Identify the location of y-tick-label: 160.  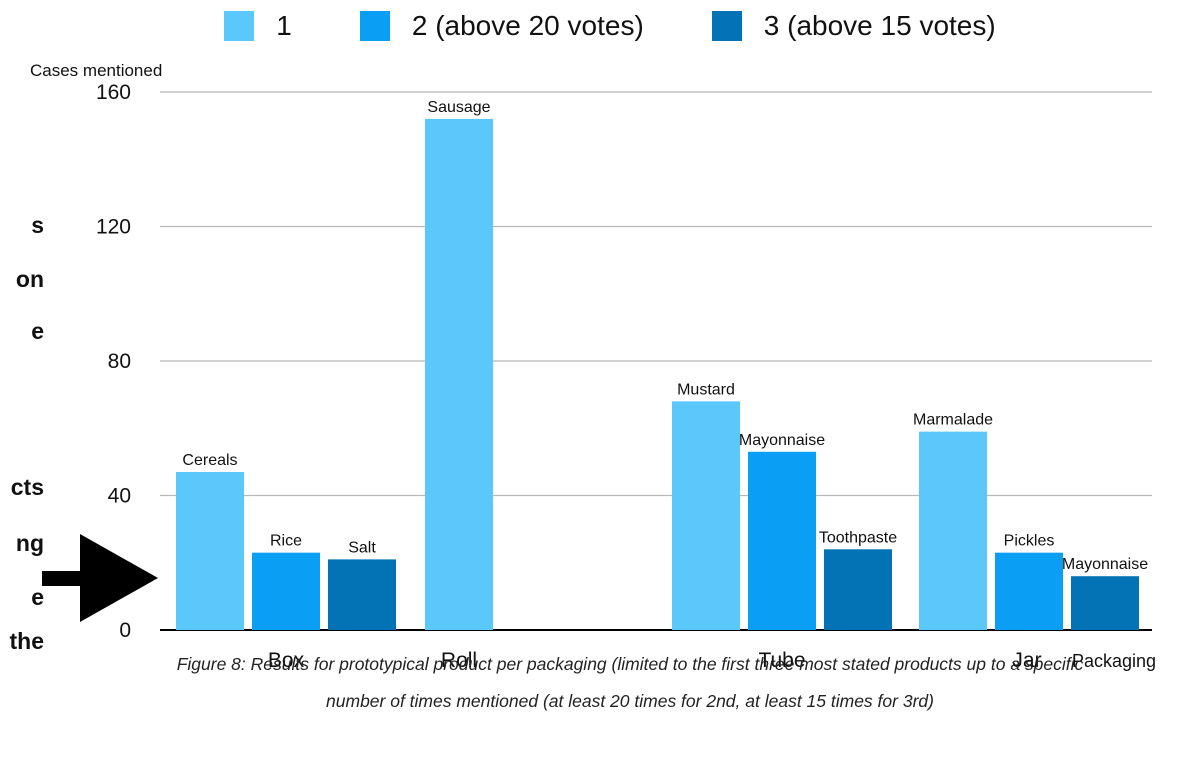
(113, 92).